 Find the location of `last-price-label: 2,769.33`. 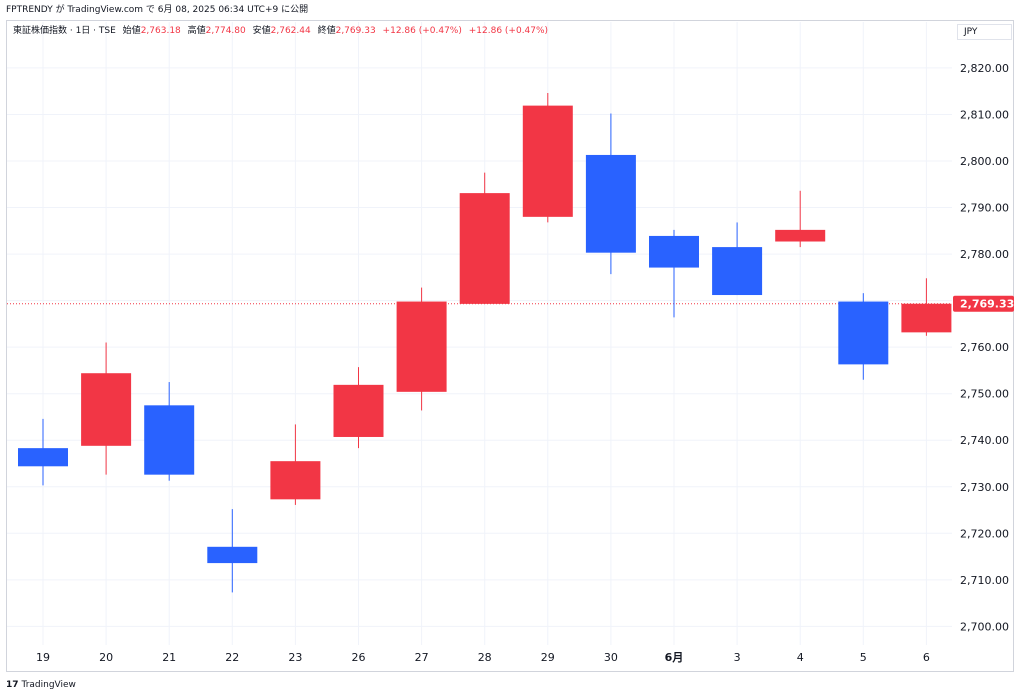

last-price-label: 2,769.33 is located at coordinates (987, 304).